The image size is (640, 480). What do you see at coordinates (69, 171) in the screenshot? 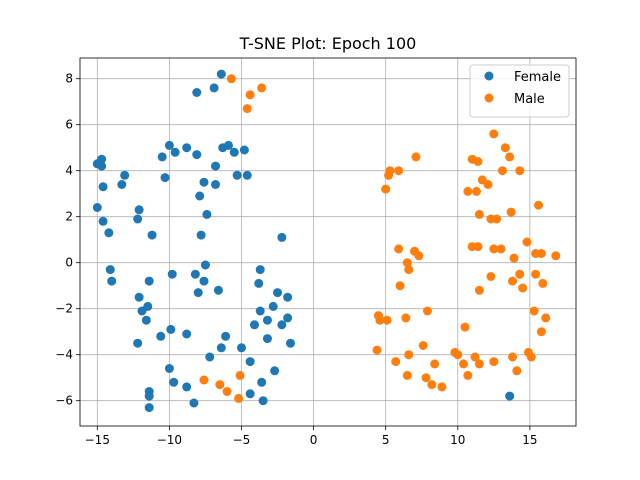
I see `y-tick-label: 4` at bounding box center [69, 171].